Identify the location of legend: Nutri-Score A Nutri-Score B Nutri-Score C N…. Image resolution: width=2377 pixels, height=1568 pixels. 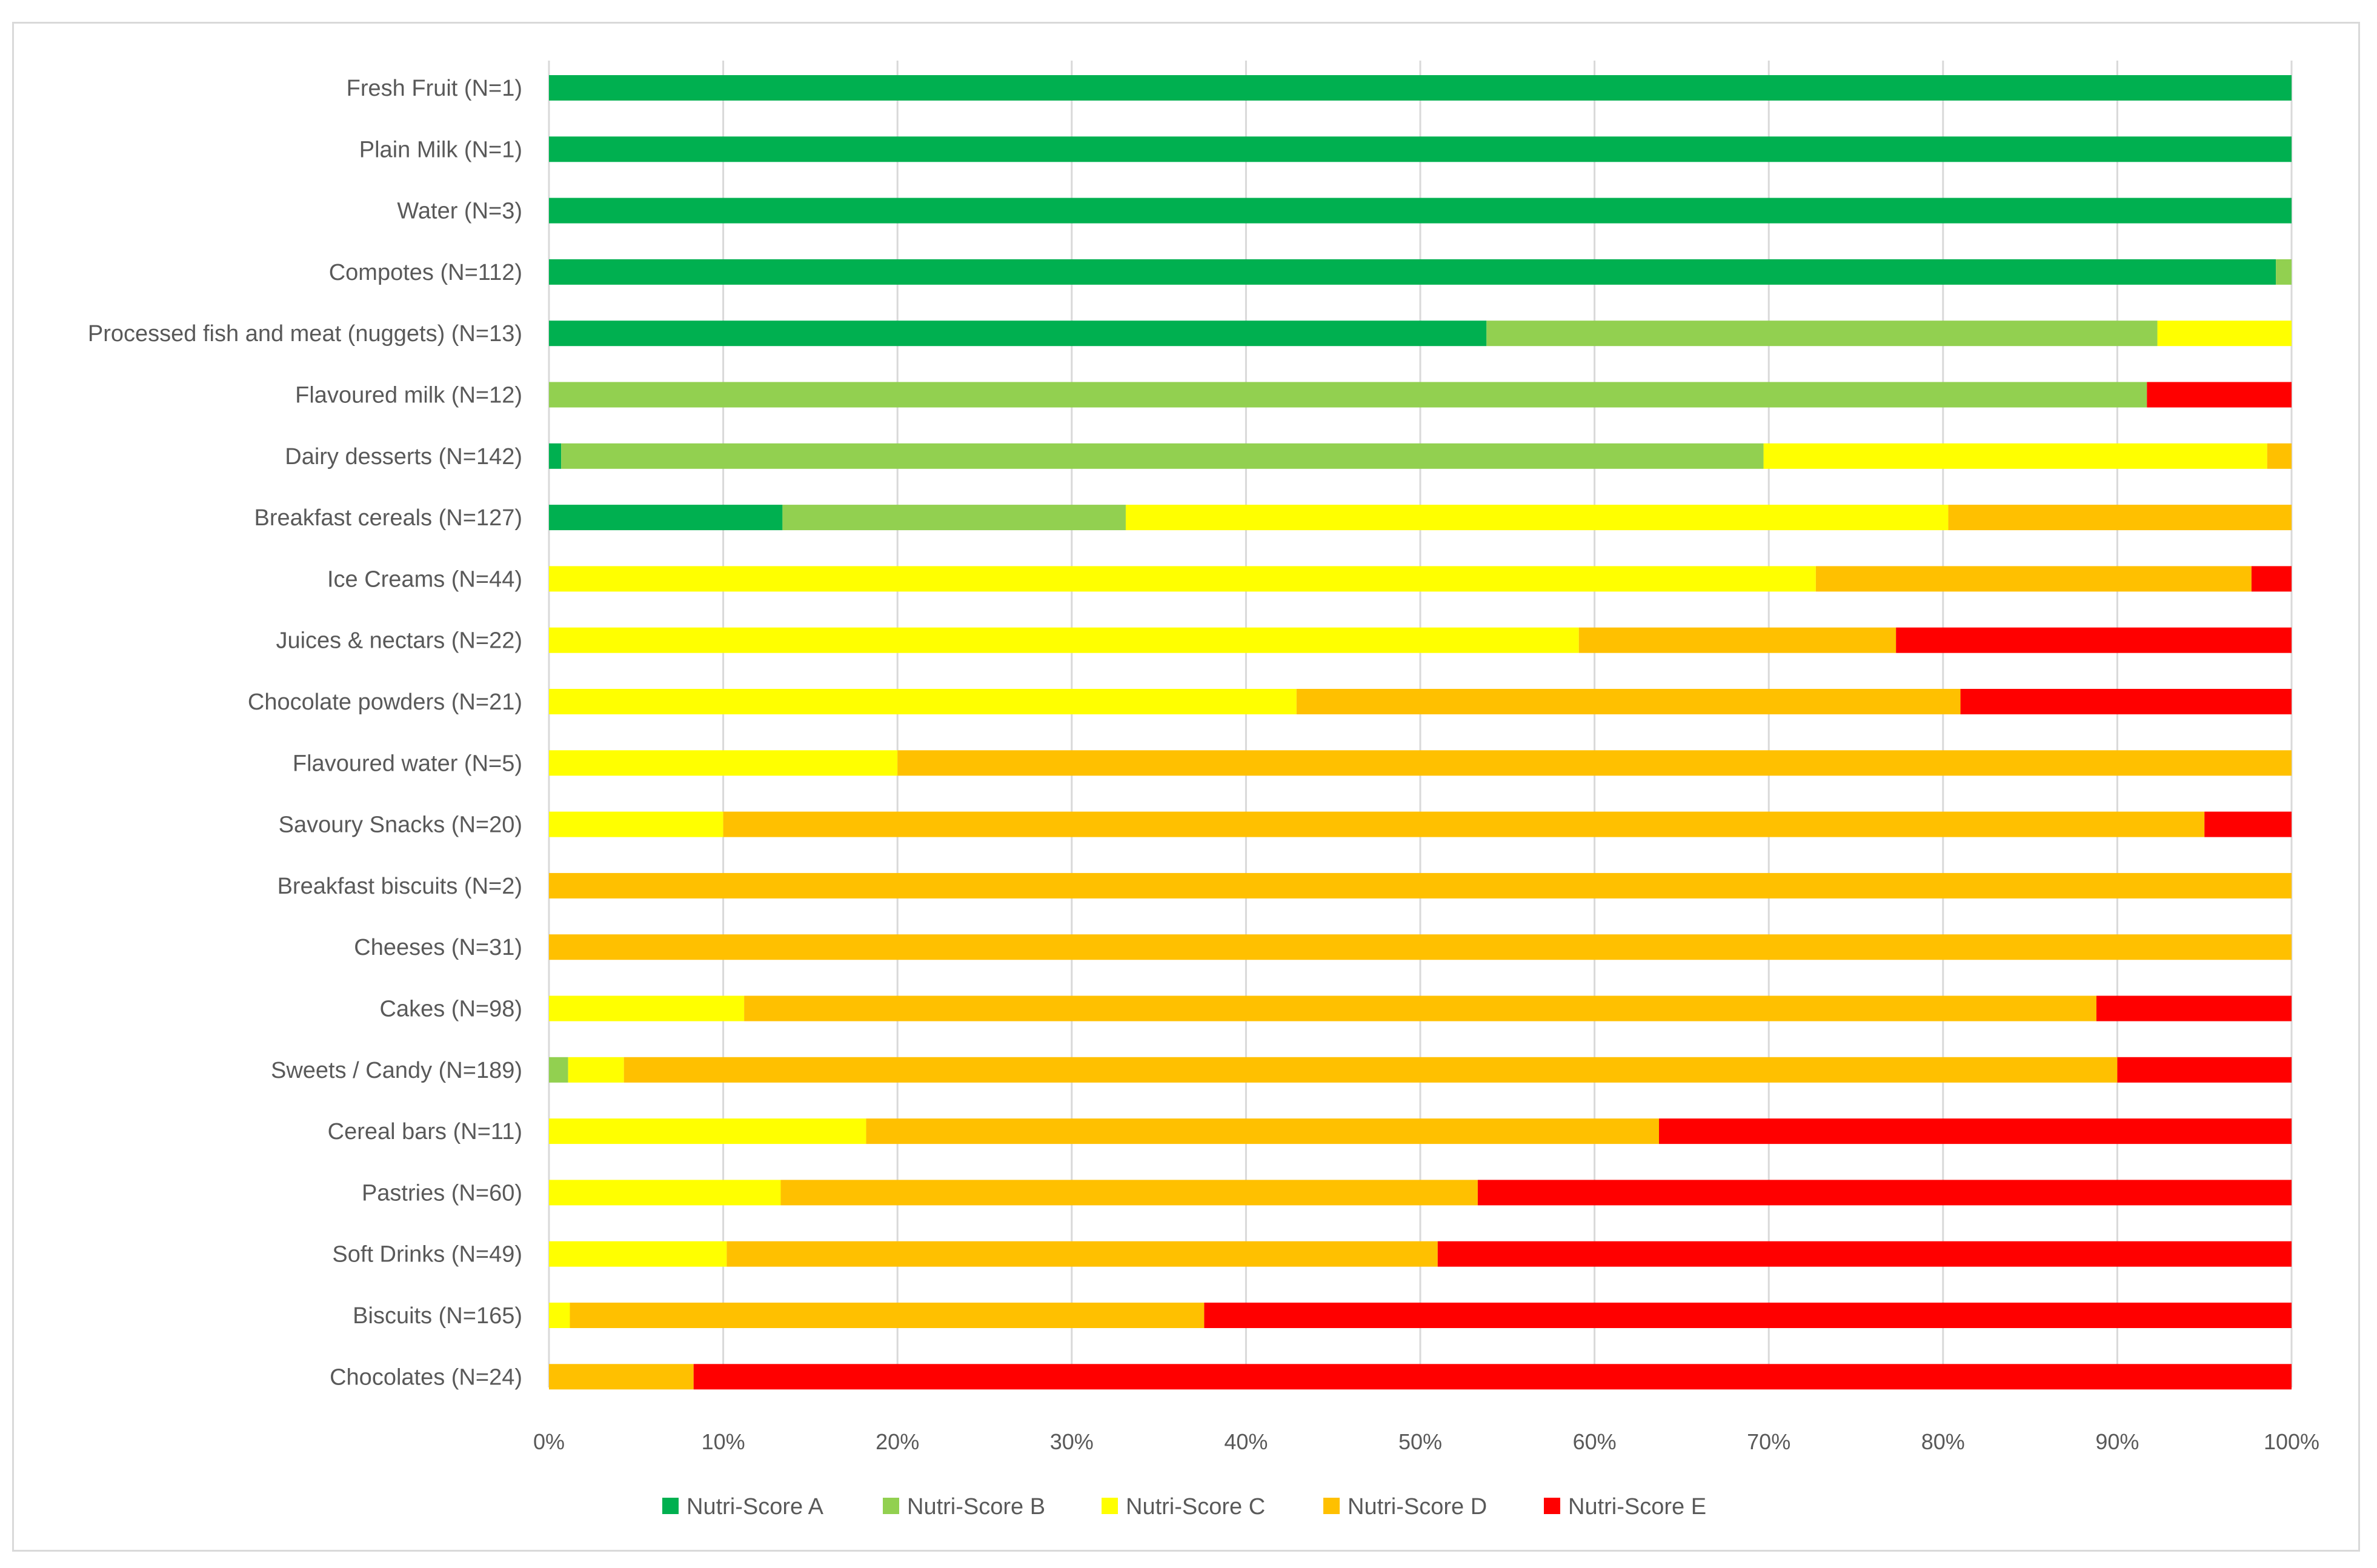
(1184, 1507).